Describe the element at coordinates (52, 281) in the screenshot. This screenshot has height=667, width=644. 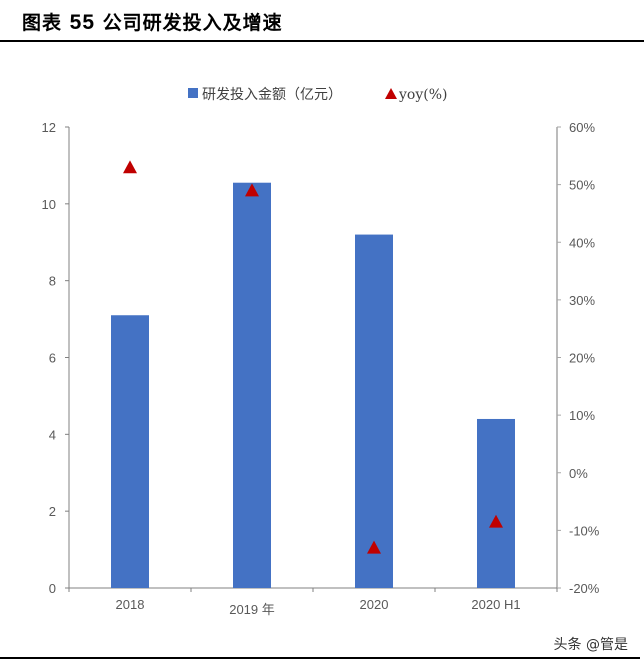
I see `left-axis-tick-label: 8` at that location.